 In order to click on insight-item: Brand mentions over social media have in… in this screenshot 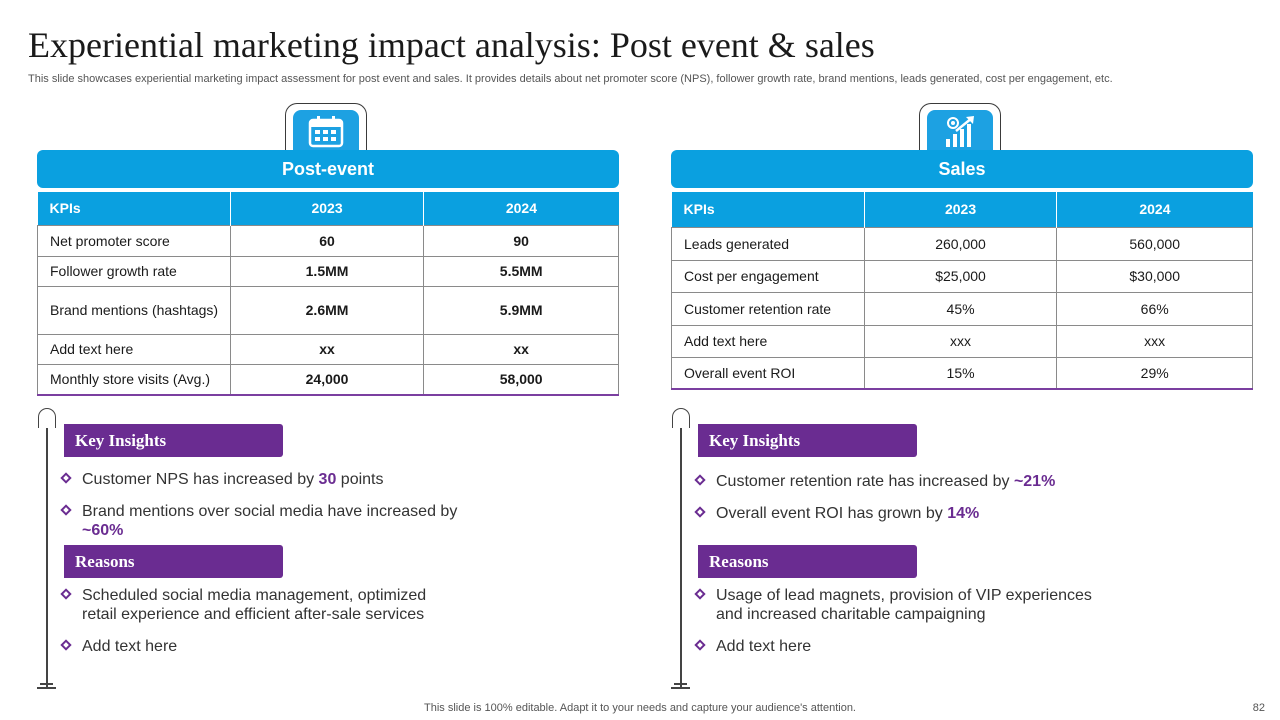, I will do `click(261, 521)`.